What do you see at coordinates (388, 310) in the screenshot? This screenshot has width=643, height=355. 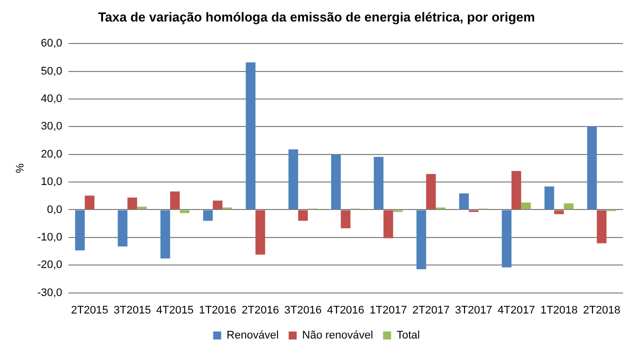 I see `x-tick-label: 1T2017` at bounding box center [388, 310].